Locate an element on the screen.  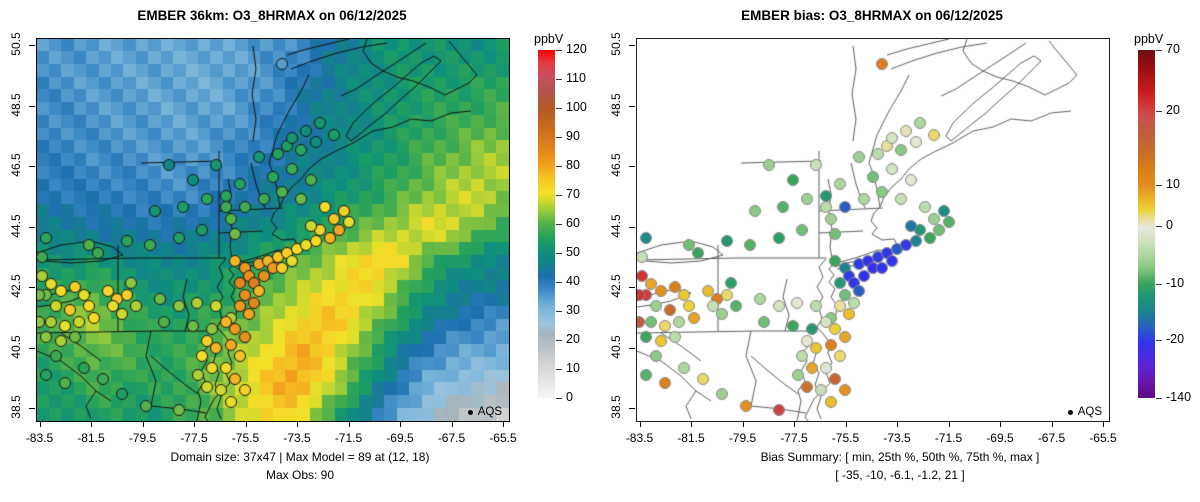
bias-map-caption-2: [ -35, -10, -6.1, -1.2, 21 ] is located at coordinates (900, 475).